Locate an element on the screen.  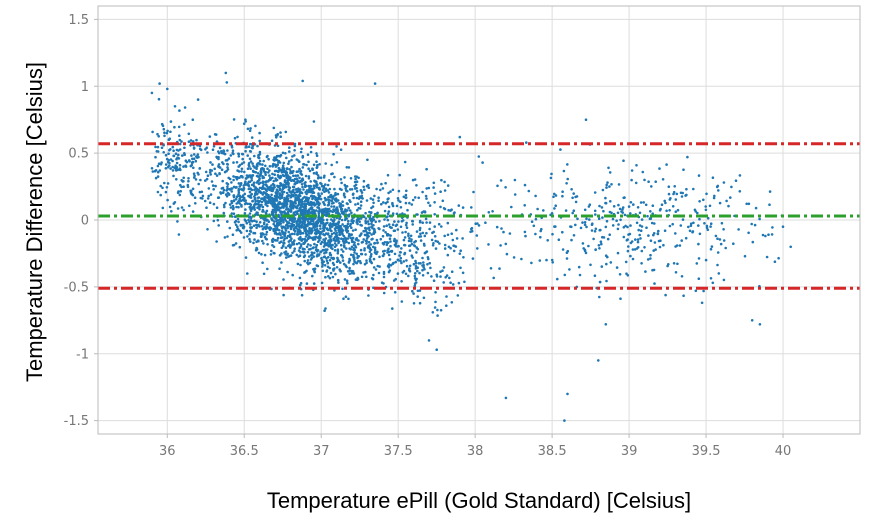
x-tick-label: 39.5 is located at coordinates (706, 451).